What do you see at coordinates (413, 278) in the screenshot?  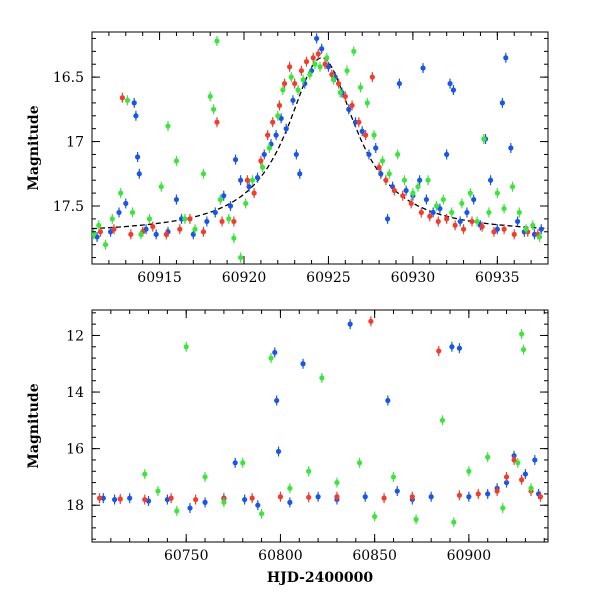 I see `x-tick-label: 60930` at bounding box center [413, 278].